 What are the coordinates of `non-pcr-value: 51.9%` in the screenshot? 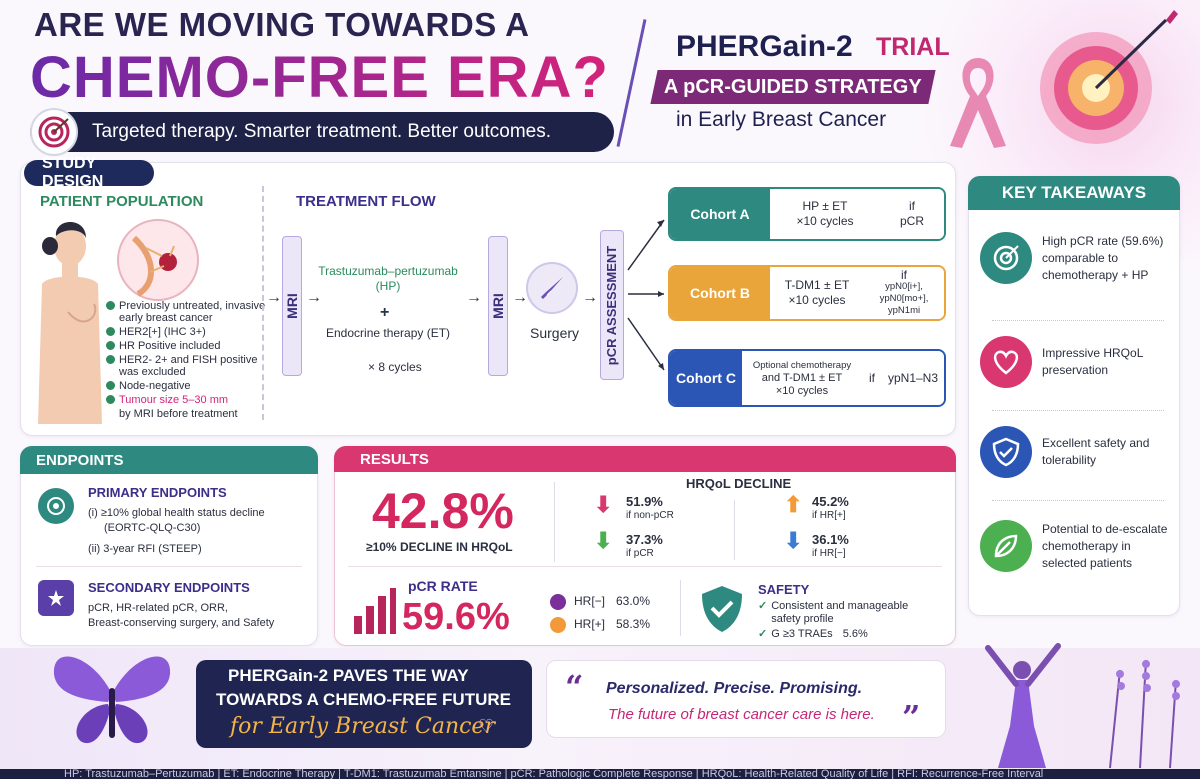 It's located at (644, 501).